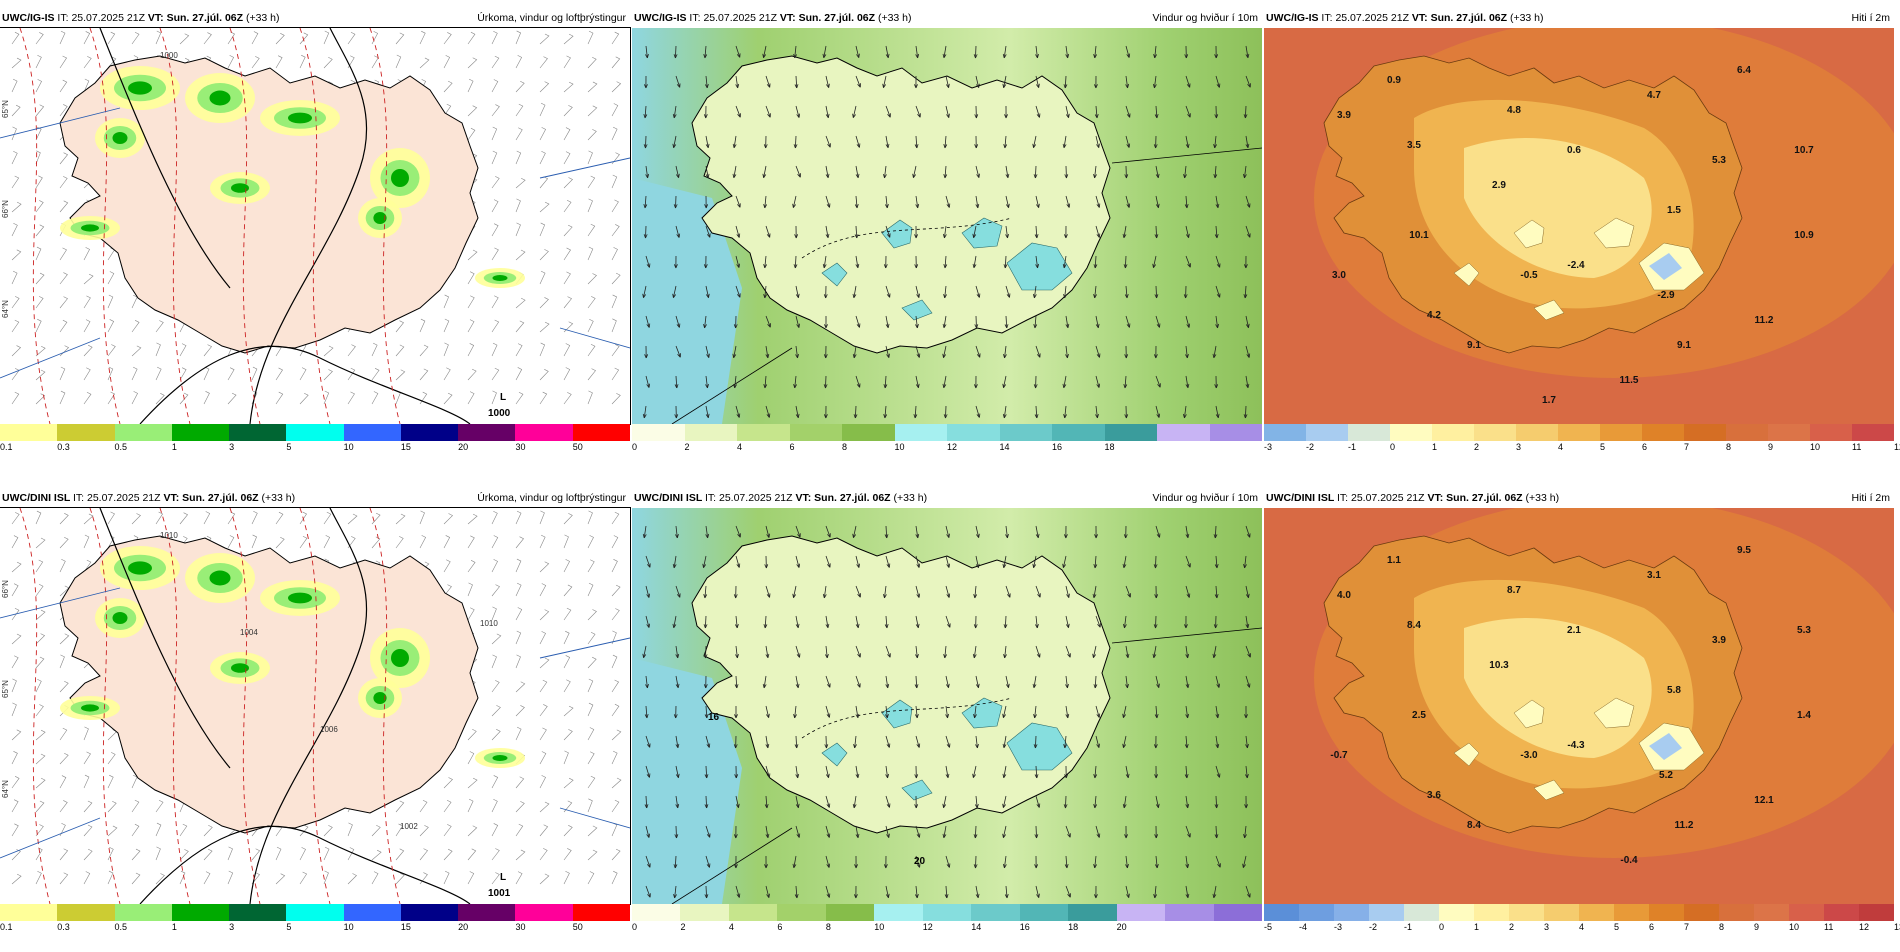 This screenshot has height=952, width=1900. I want to click on temperature-label: 5.3, so click(1719, 160).